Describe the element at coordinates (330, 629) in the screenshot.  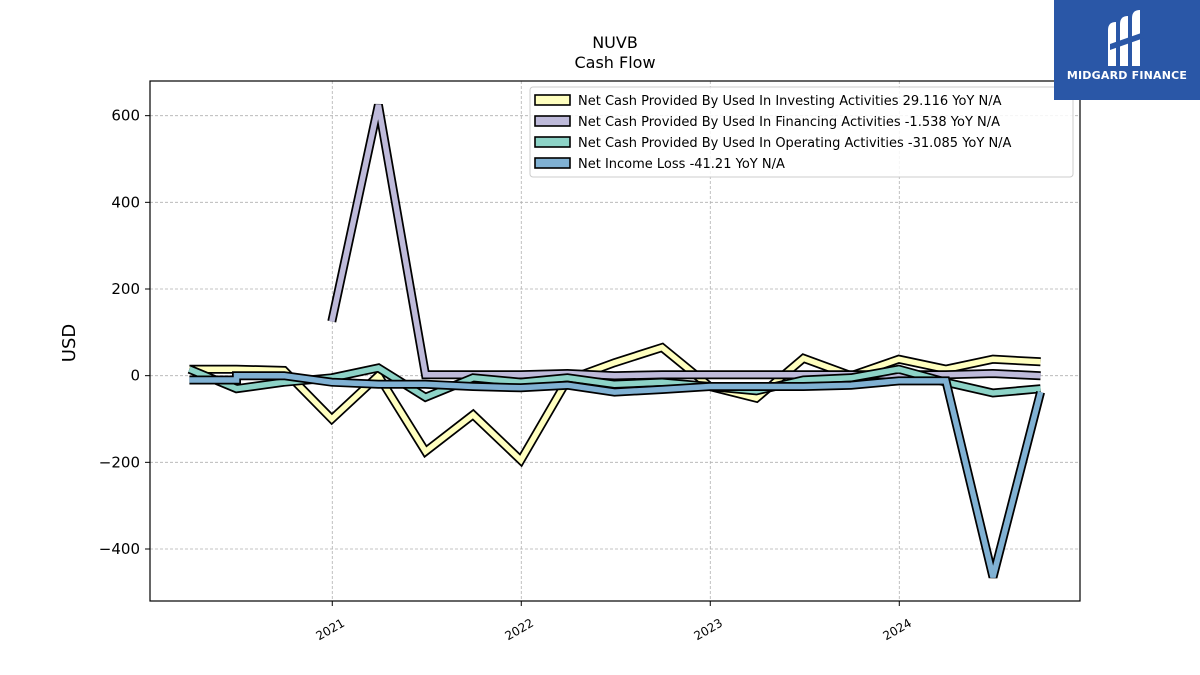
I see `x-tick-label: 2021` at that location.